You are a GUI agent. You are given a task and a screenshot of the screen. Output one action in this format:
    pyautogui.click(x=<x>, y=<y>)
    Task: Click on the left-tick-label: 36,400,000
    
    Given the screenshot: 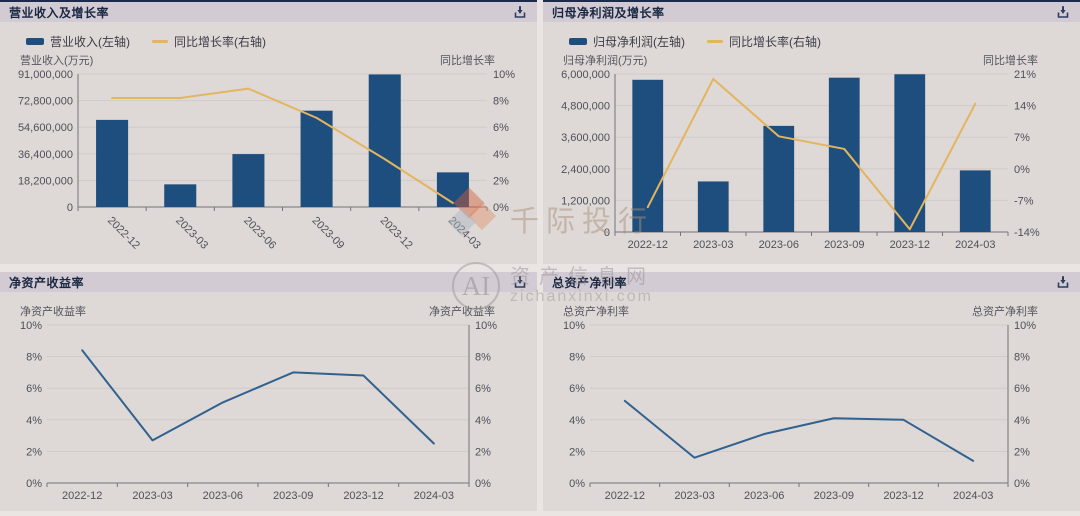 What is the action you would take?
    pyautogui.click(x=45, y=155)
    